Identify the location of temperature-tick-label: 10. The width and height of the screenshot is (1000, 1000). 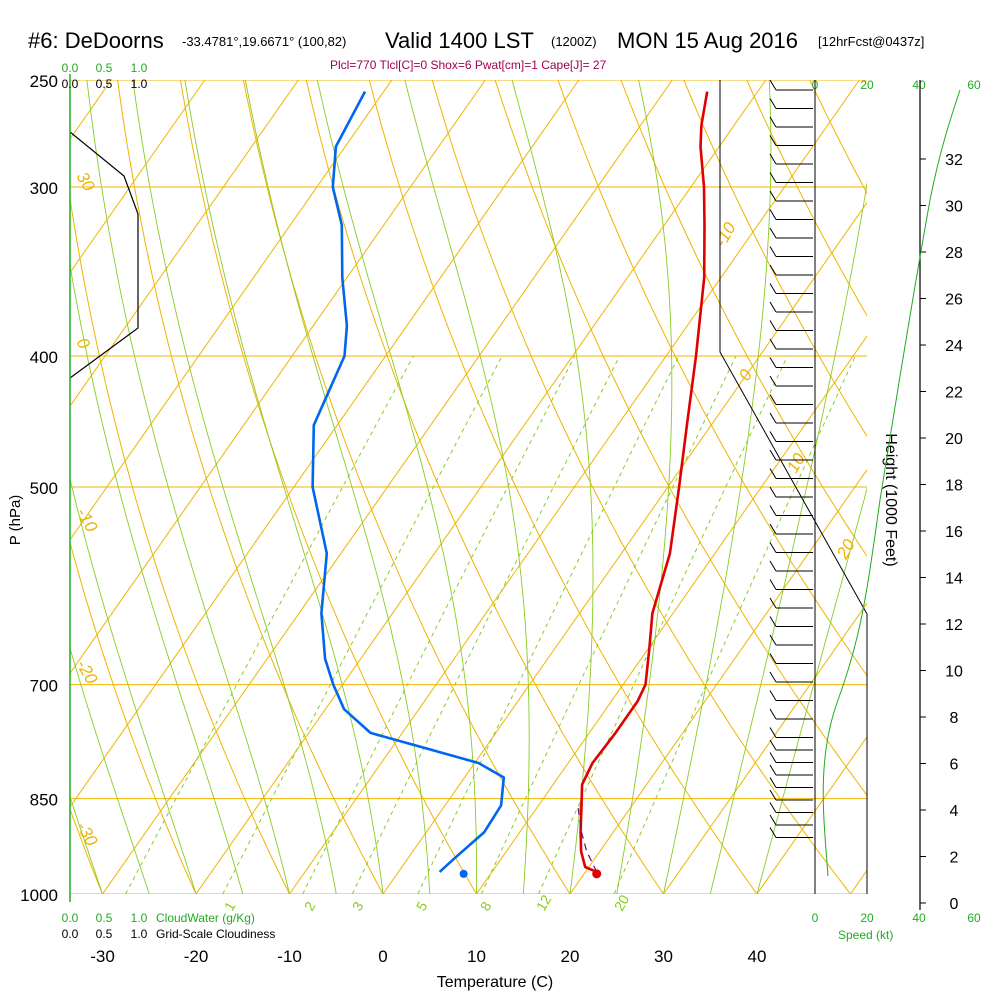
(476, 956).